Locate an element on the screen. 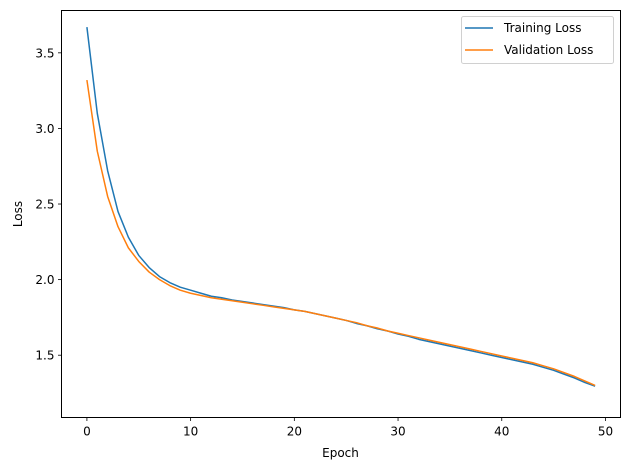 This screenshot has width=630, height=470. legend: Training Loss Validation Loss is located at coordinates (537, 40).